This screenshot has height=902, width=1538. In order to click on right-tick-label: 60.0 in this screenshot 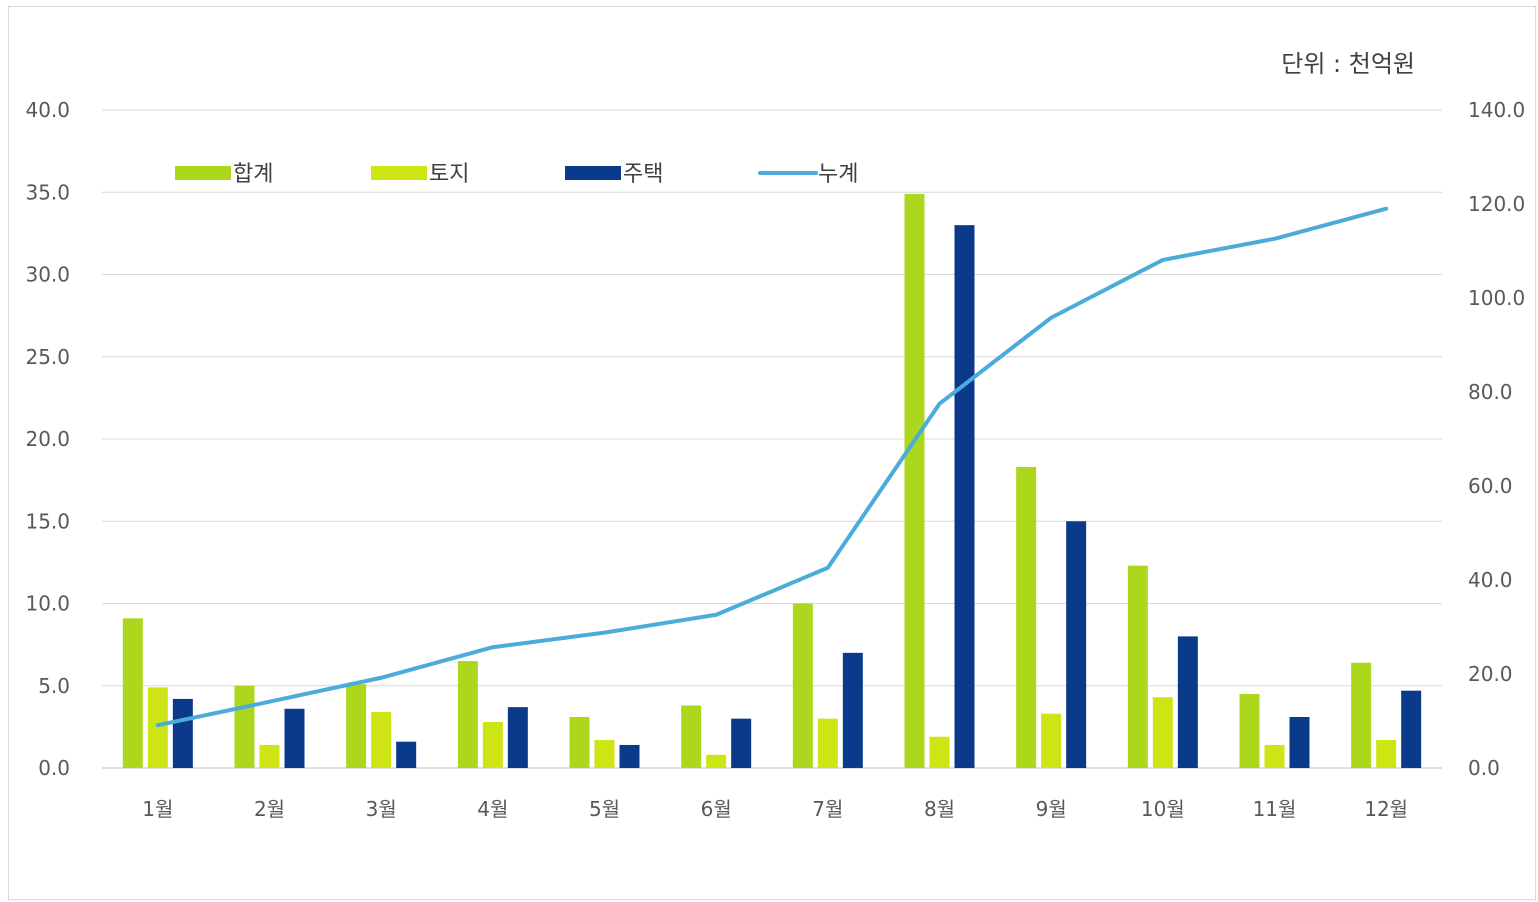, I will do `click(1490, 486)`.